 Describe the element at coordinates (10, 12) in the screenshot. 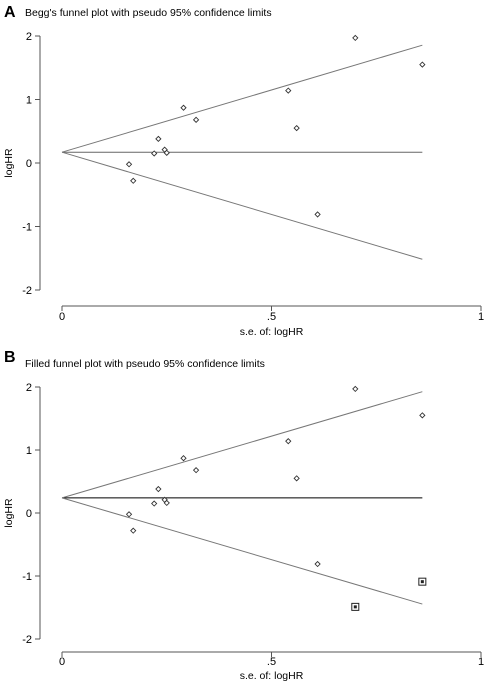

I see `panel-label: A` at that location.